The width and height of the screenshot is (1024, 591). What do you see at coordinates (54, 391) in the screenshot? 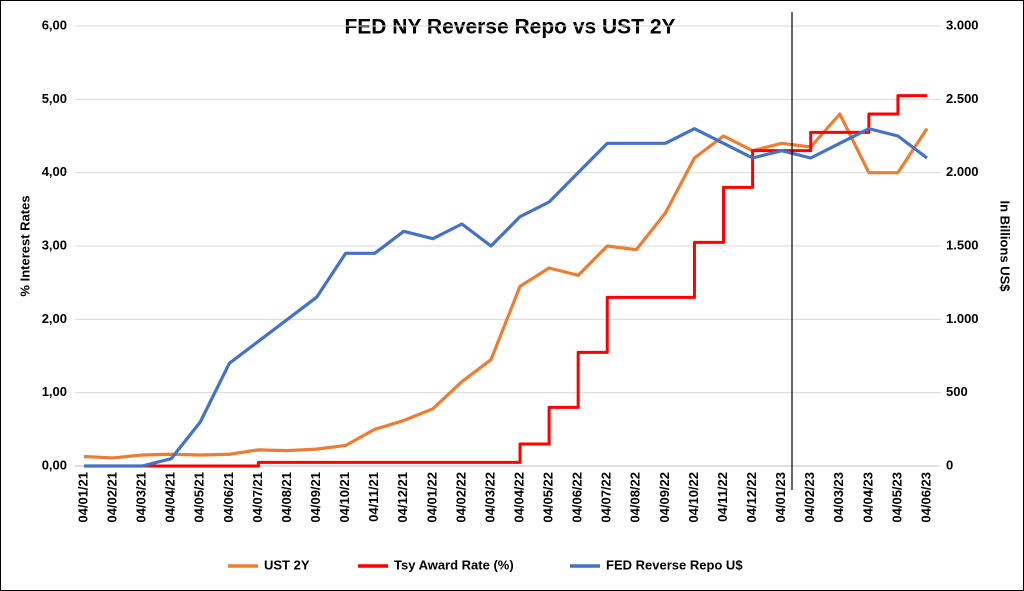
I see `y-tick-label: 1,00` at bounding box center [54, 391].